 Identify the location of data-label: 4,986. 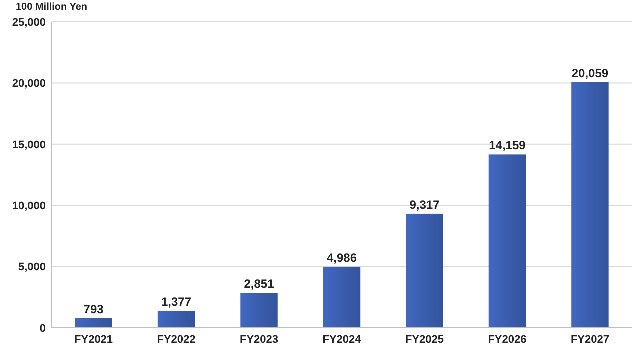
(342, 257).